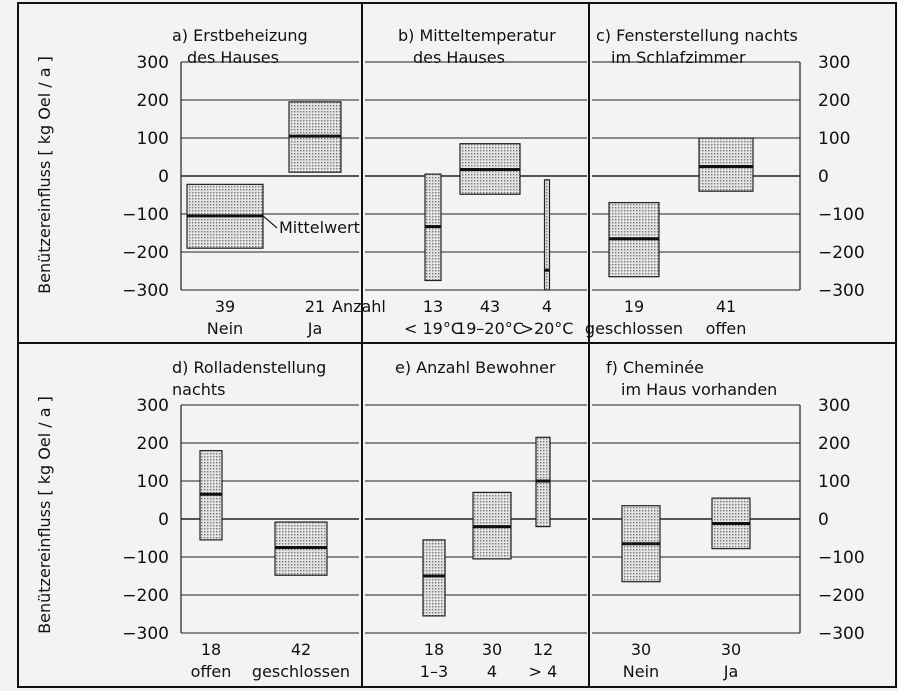 This screenshot has width=898, height=691. What do you see at coordinates (359, 306) in the screenshot?
I see `count-note: Anzahl` at bounding box center [359, 306].